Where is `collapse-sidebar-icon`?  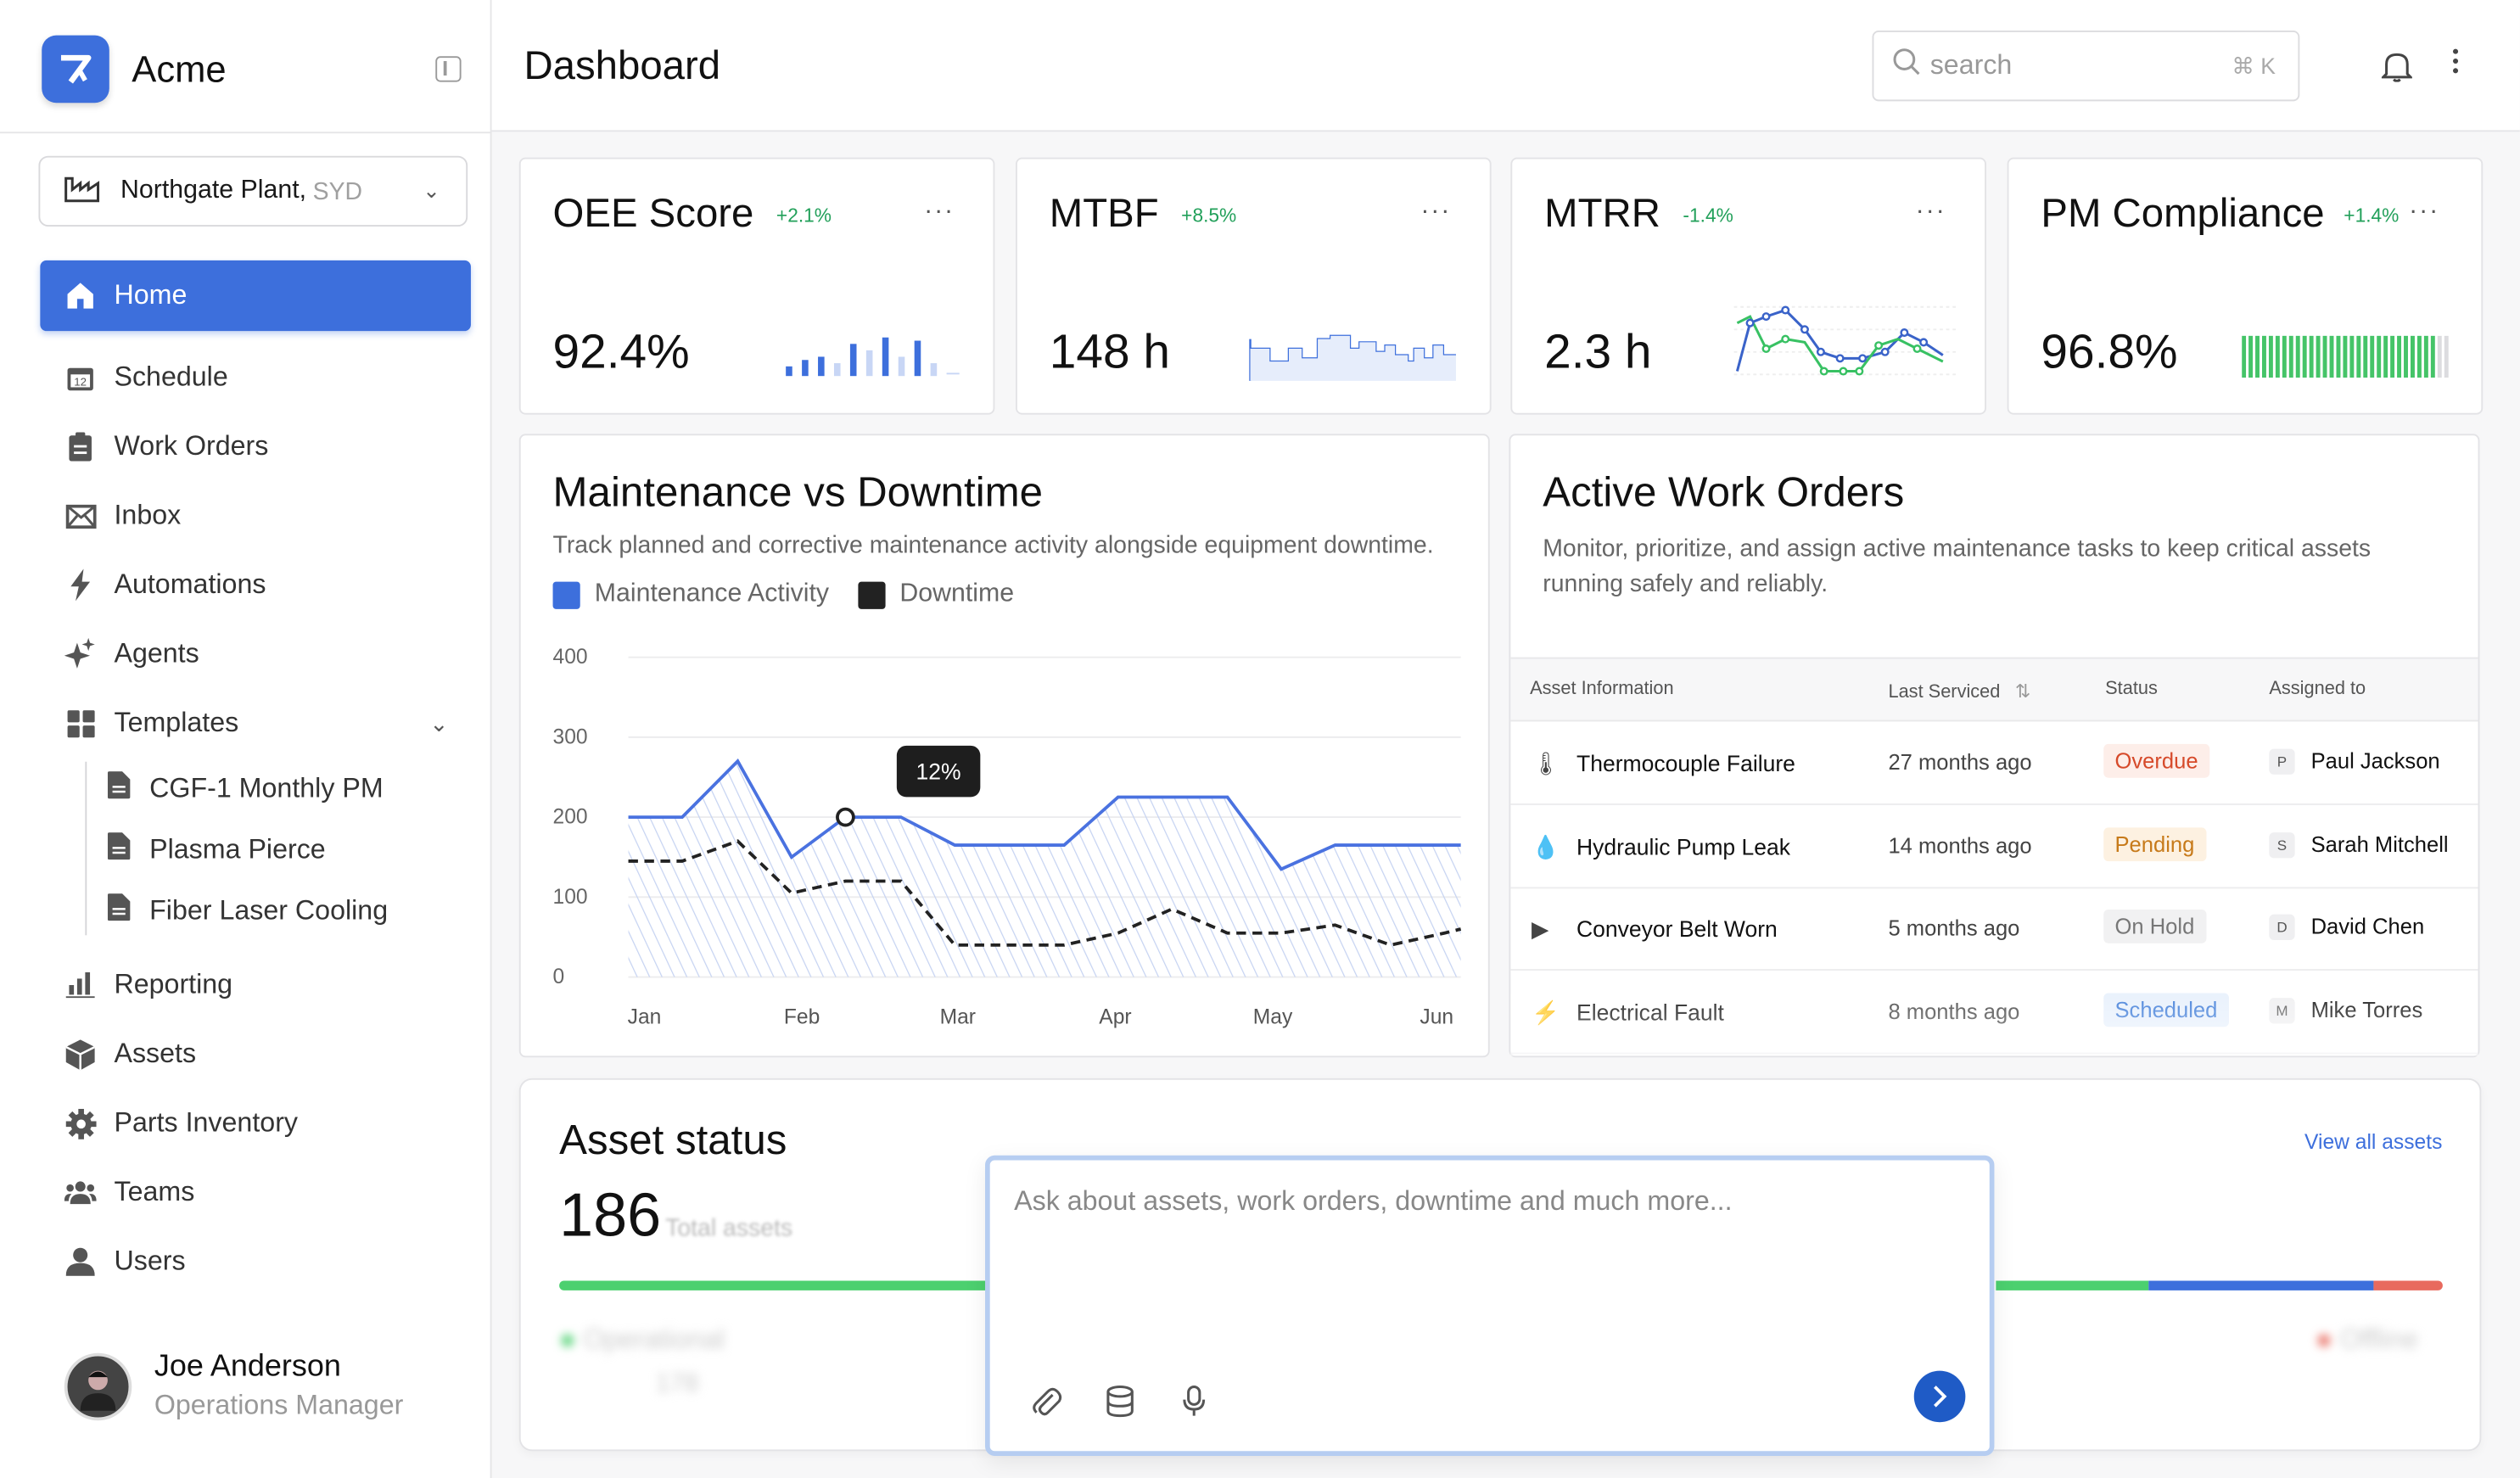 collapse-sidebar-icon is located at coordinates (449, 69).